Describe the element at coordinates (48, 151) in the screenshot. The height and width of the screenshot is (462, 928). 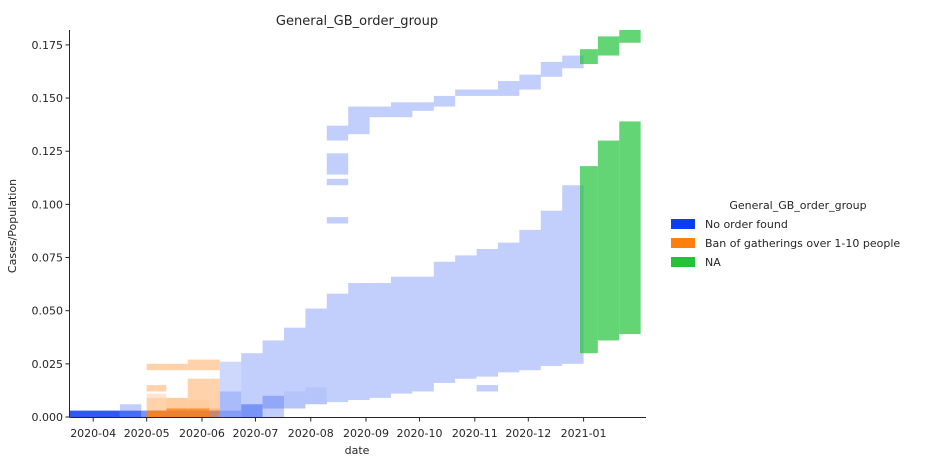
I see `y-tick-label: 0.125` at that location.